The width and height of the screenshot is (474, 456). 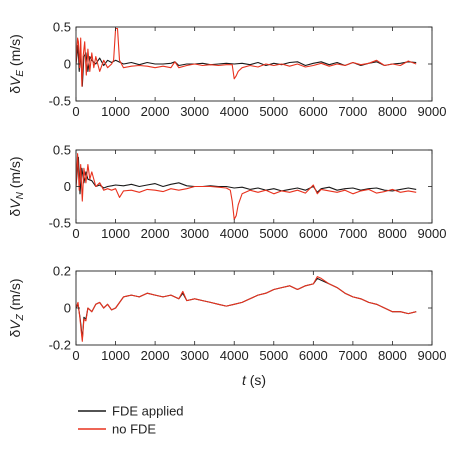 What do you see at coordinates (148, 411) in the screenshot?
I see `legend-label-fde-applied: FDE applied` at bounding box center [148, 411].